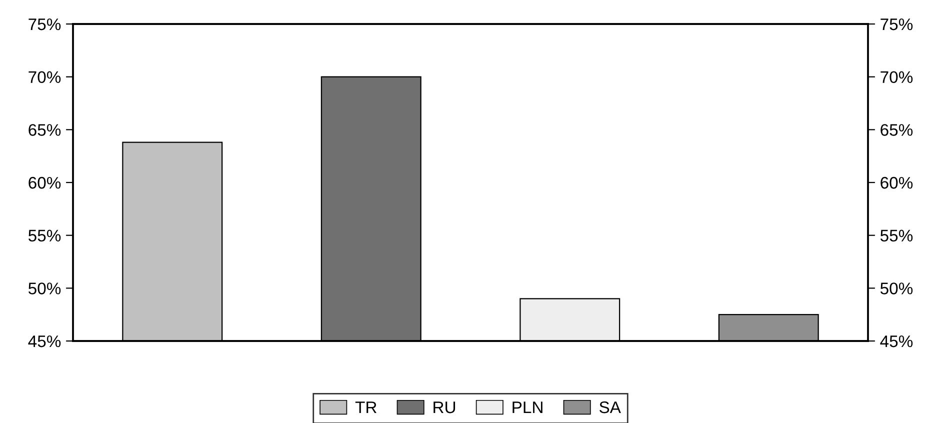 This screenshot has height=423, width=932. Describe the element at coordinates (44, 288) in the screenshot. I see `y-tick-label: 50%` at that location.